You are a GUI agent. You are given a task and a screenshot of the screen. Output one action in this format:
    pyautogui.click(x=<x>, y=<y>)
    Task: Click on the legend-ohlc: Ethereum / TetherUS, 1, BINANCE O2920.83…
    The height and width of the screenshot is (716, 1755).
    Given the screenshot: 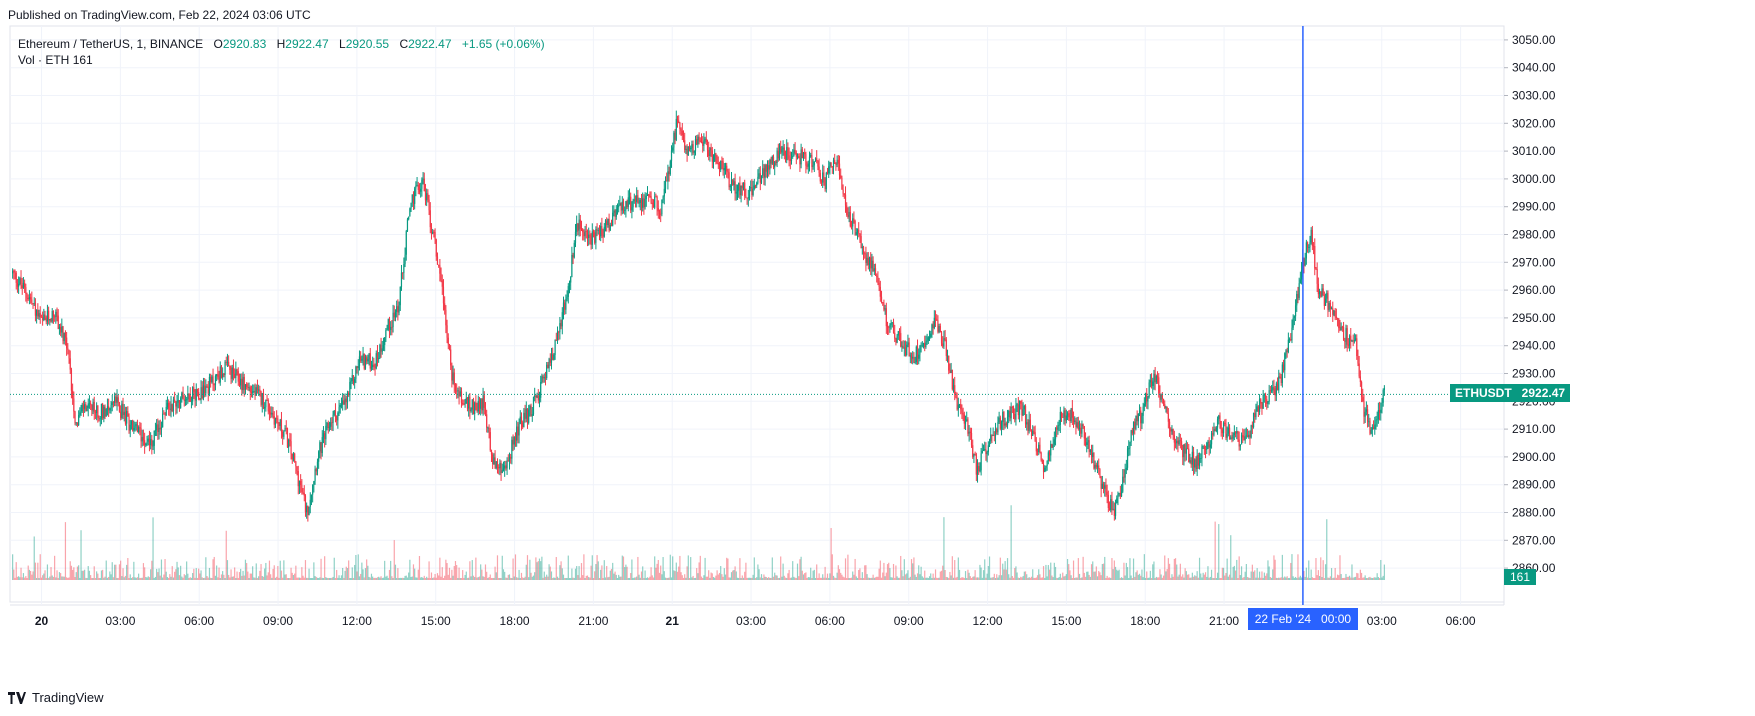 What is the action you would take?
    pyautogui.click(x=281, y=44)
    